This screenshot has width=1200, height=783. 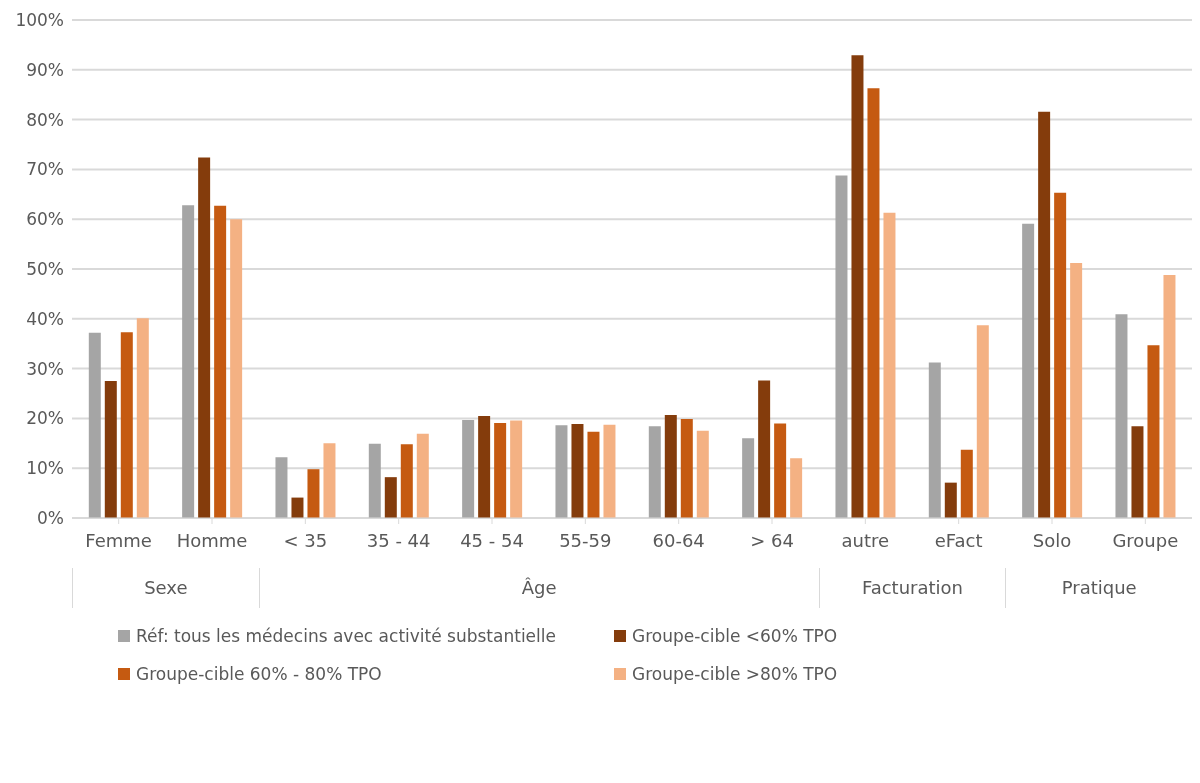 What do you see at coordinates (538, 588) in the screenshot?
I see `group-label: Âge` at bounding box center [538, 588].